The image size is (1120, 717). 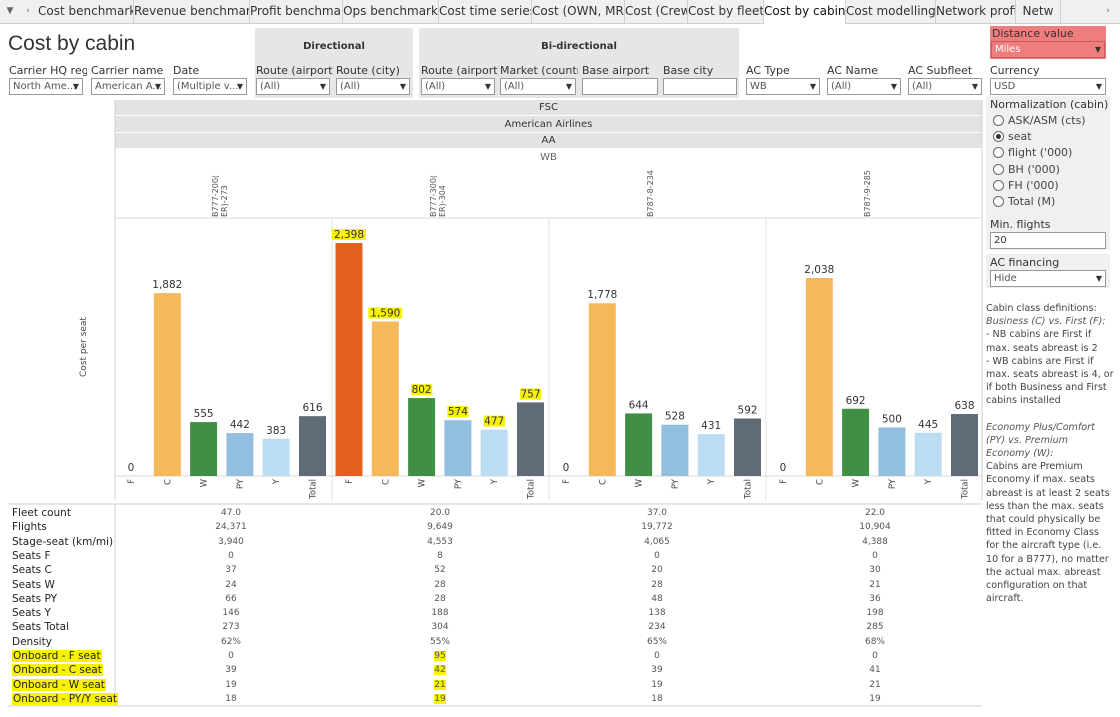 What do you see at coordinates (314, 489) in the screenshot?
I see `cabin-tick-label: Total` at bounding box center [314, 489].